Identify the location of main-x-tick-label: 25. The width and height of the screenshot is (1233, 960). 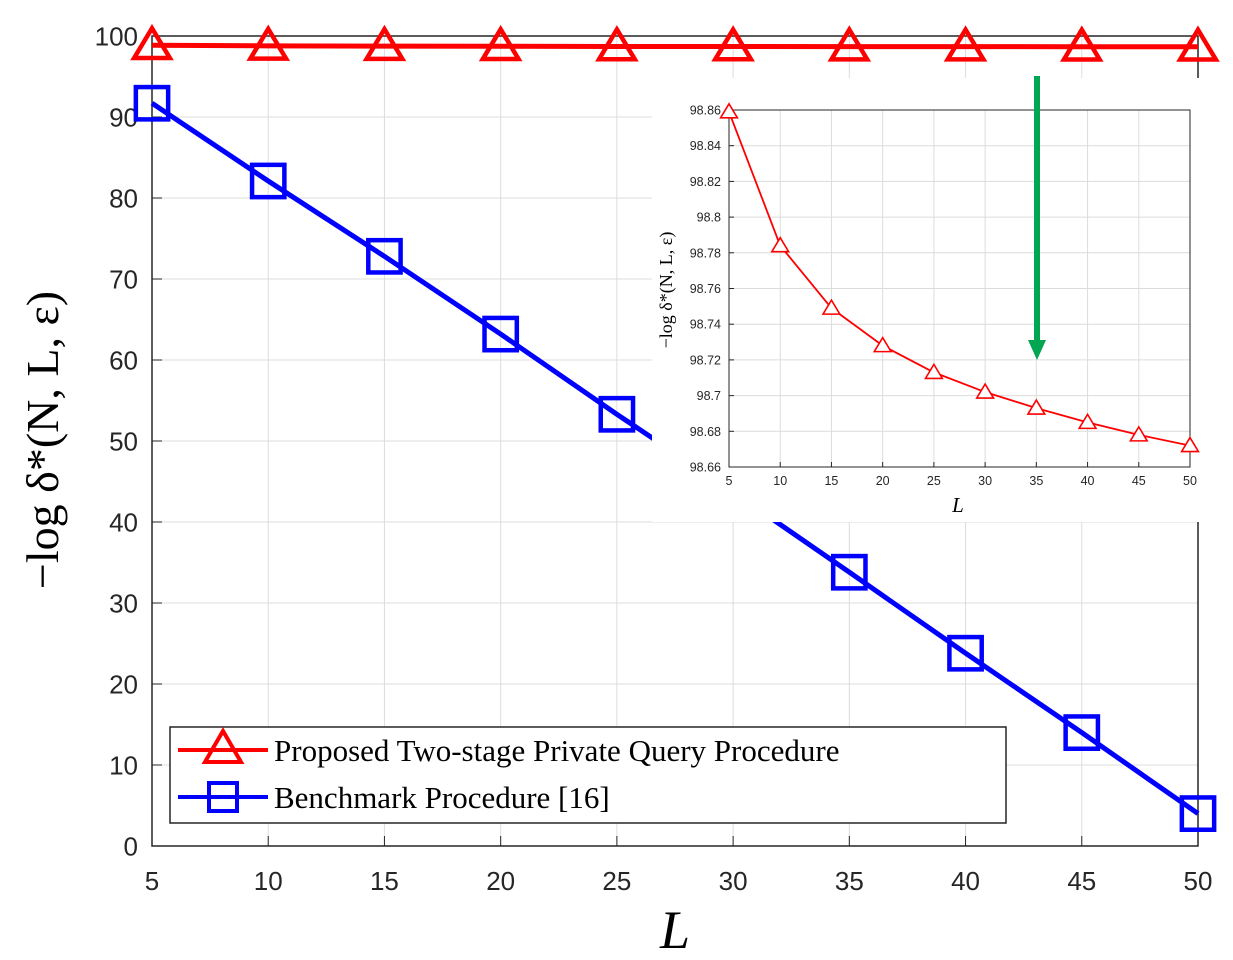
(616, 881).